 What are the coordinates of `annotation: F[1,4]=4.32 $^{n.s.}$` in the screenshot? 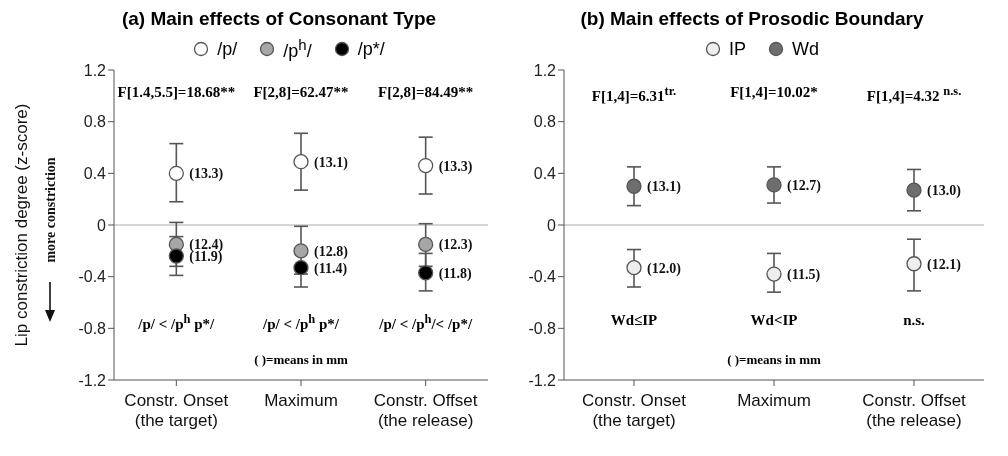 It's located at (914, 94).